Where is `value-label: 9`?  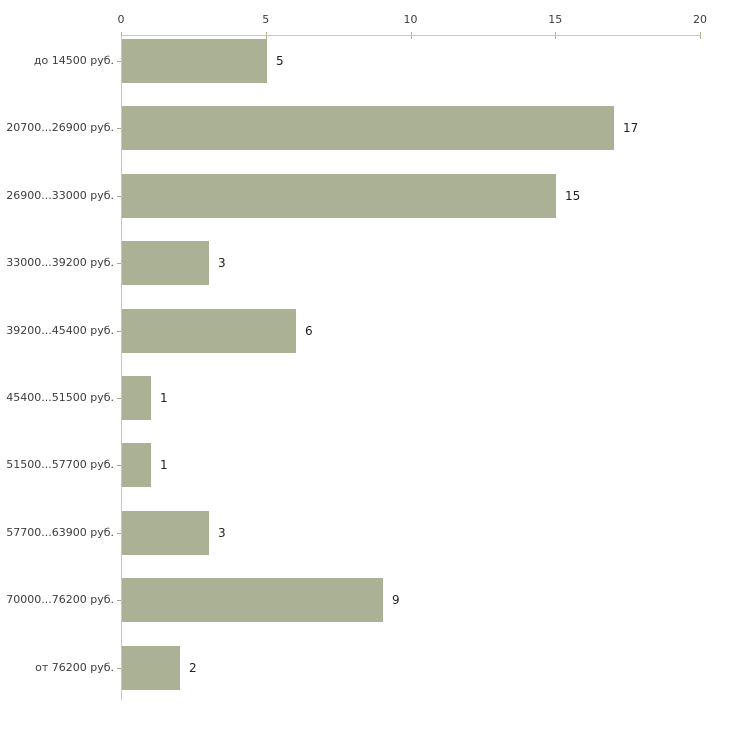 value-label: 9 is located at coordinates (396, 600).